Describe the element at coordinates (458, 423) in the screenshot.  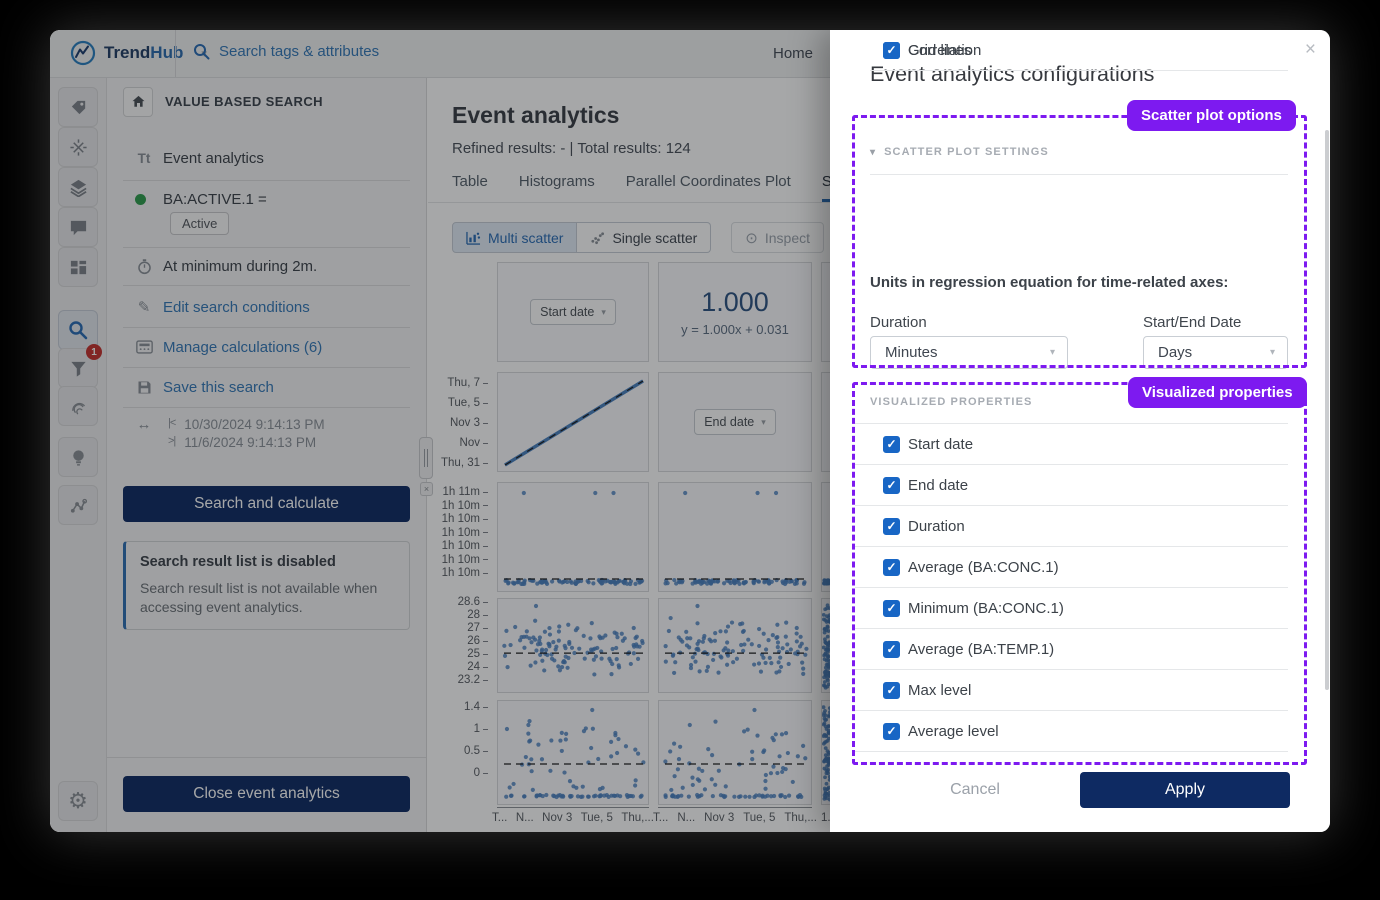
I see `yaxis-start-date: Thu, 7 Tue, 5 Nov 3 Nov Thu, 31` at that location.